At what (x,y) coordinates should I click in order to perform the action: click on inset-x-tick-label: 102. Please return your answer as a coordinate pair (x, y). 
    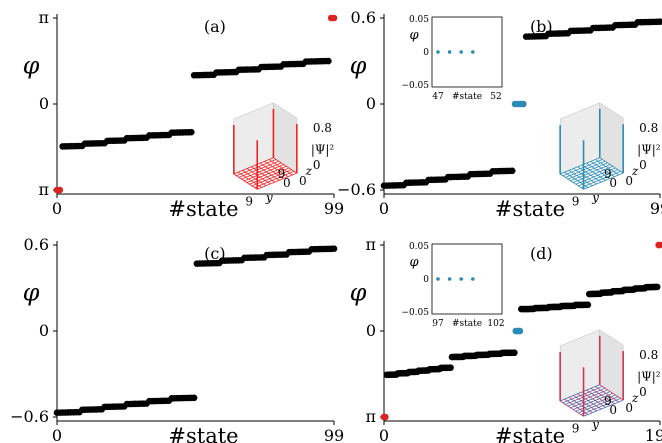
    Looking at the image, I should click on (495, 324).